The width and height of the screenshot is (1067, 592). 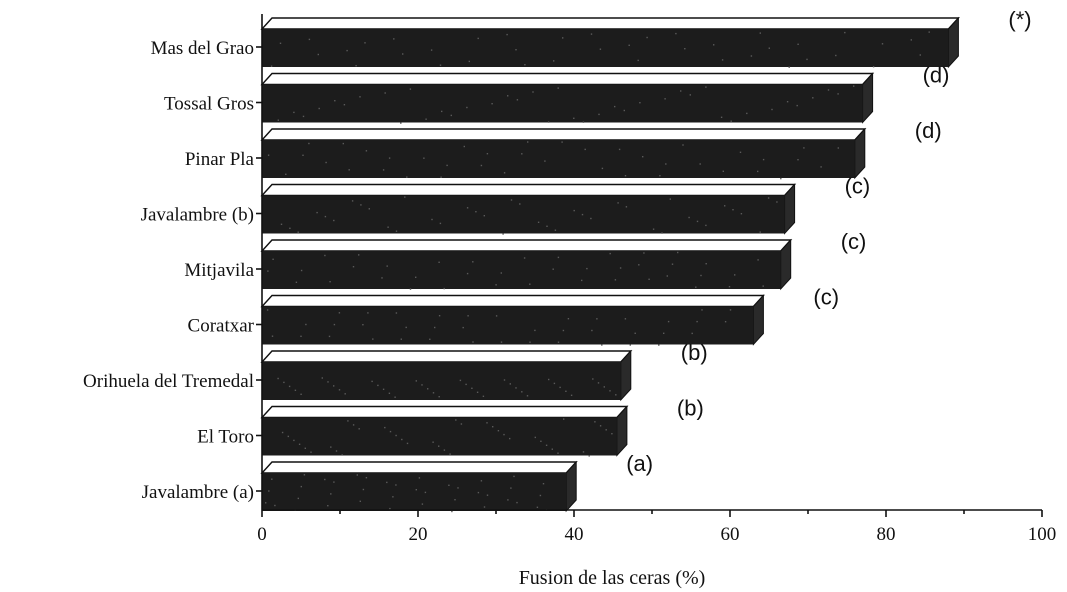 What do you see at coordinates (612, 578) in the screenshot?
I see `x-axis-title: Fusion de las ceras (%)` at bounding box center [612, 578].